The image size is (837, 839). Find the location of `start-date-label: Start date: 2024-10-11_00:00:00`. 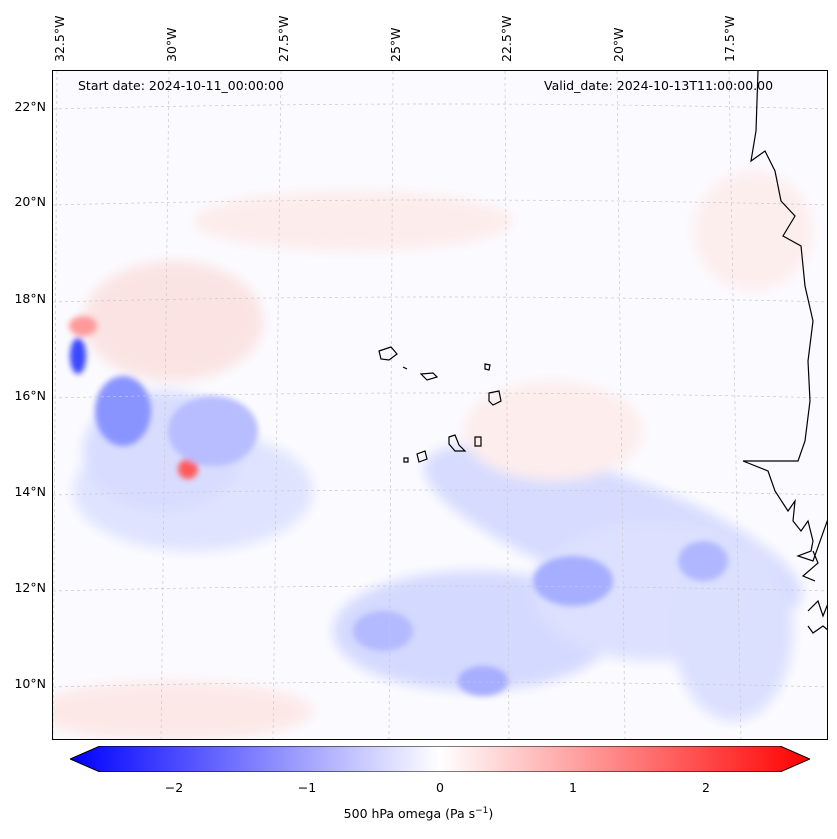

start-date-label: Start date: 2024-10-11_00:00:00 is located at coordinates (181, 85).